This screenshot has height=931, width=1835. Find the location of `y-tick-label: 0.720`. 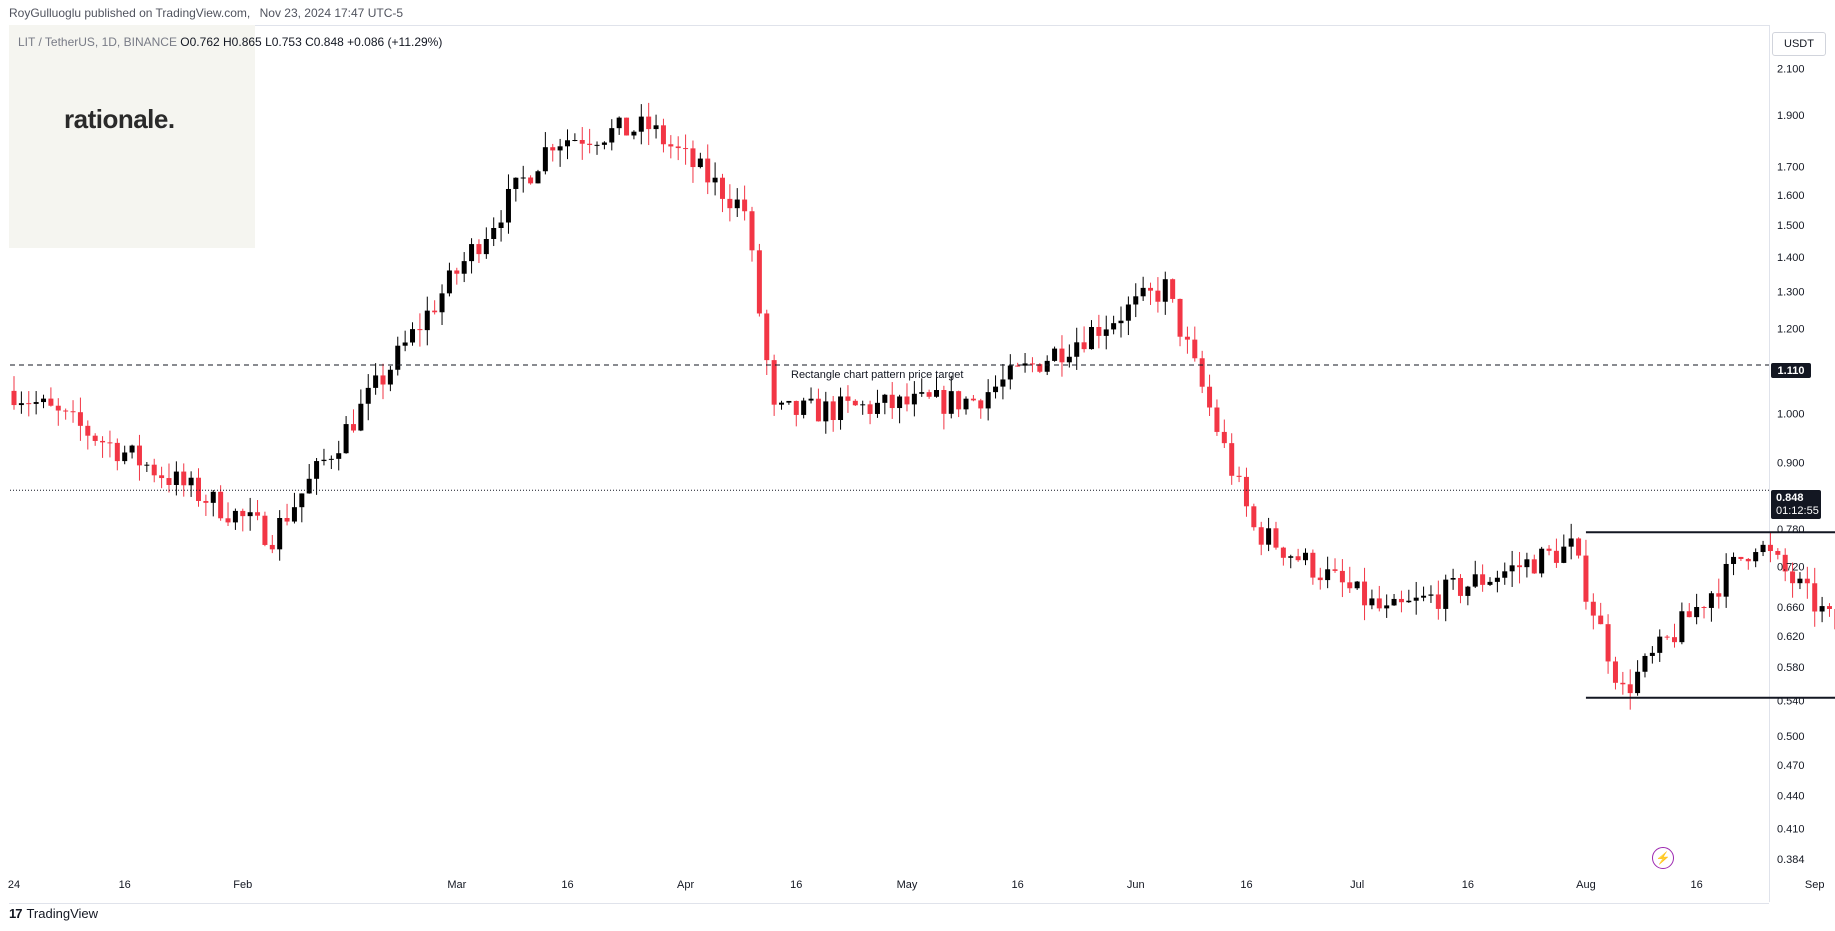

y-tick-label: 0.720 is located at coordinates (1791, 567).